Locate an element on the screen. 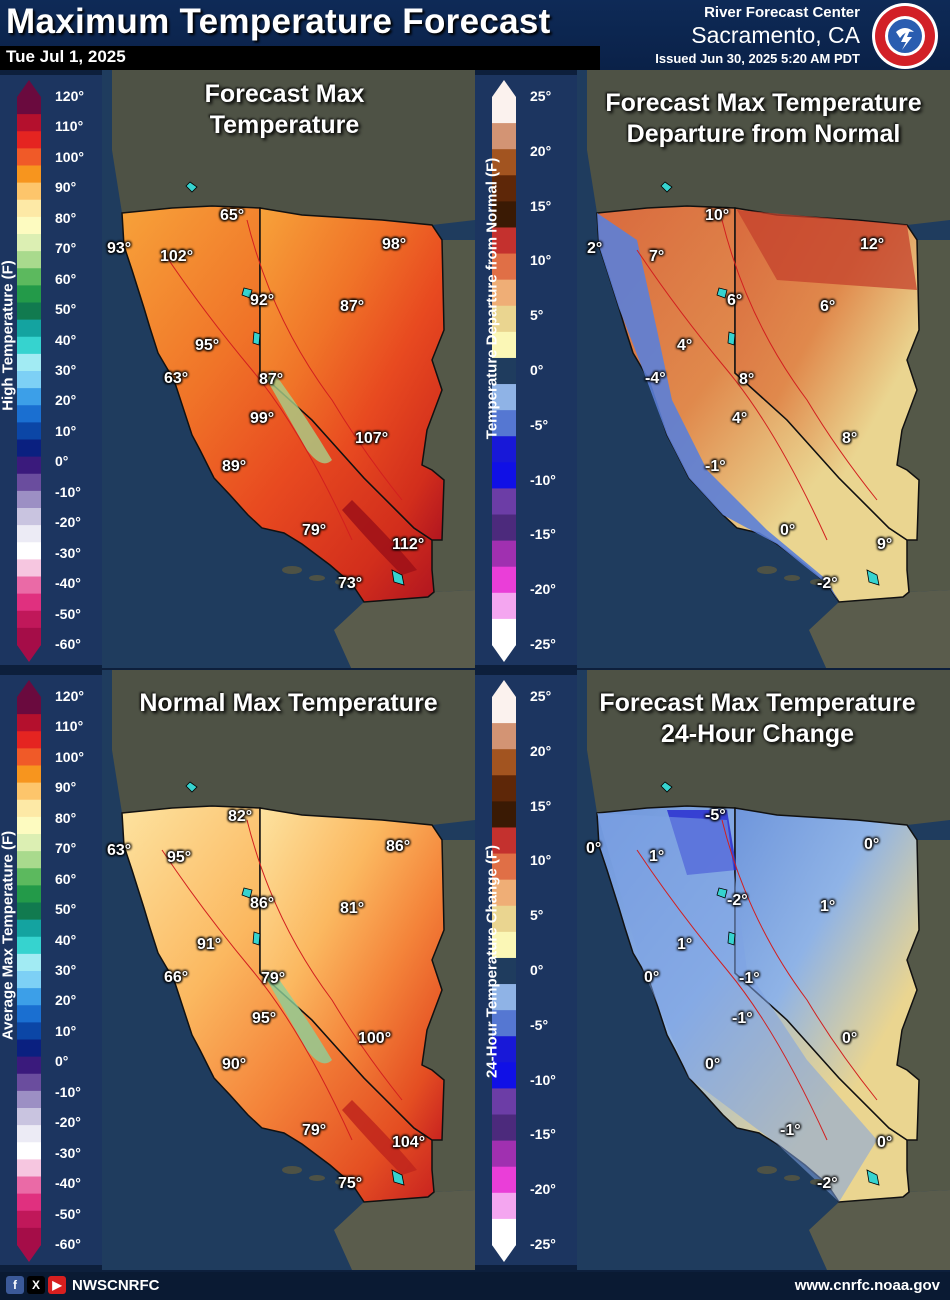 Image resolution: width=950 pixels, height=1300 pixels. map-value-label: 98° is located at coordinates (394, 244).